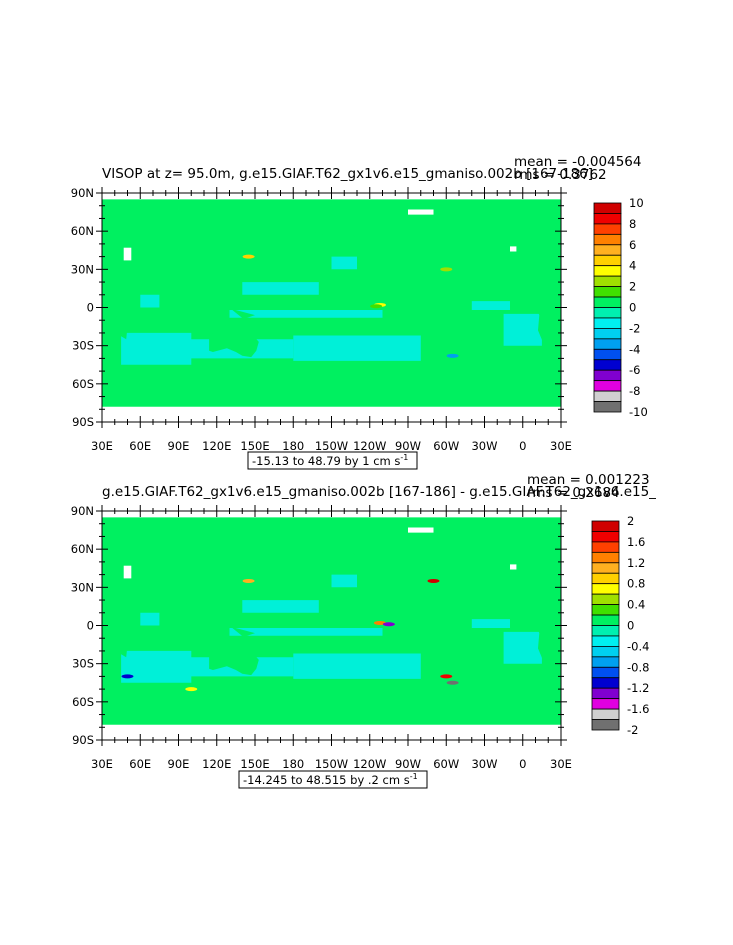 The height and width of the screenshot is (945, 733). What do you see at coordinates (638, 667) in the screenshot?
I see `colorbar-label: -0.8` at bounding box center [638, 667].